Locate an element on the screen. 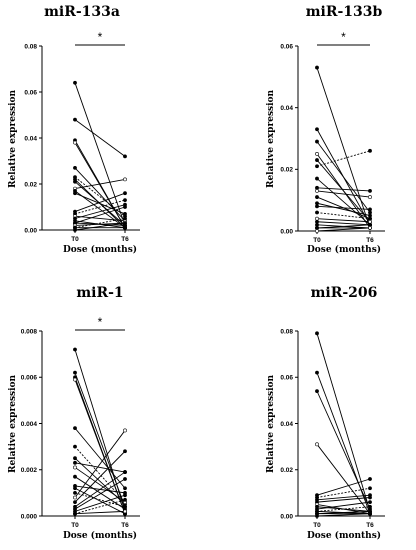 The height and width of the screenshot is (550, 416). y-tick-label: 0.08 is located at coordinates (286, 331).